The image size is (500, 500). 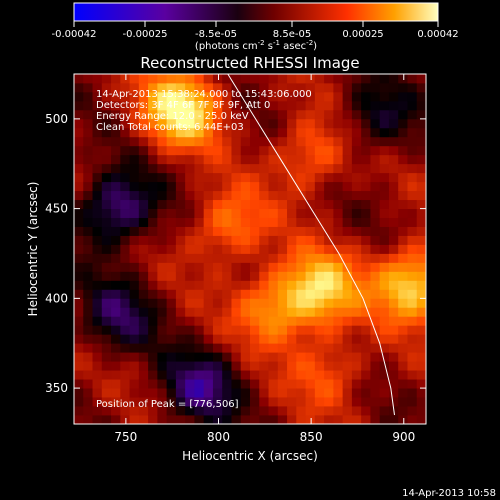 What do you see at coordinates (292, 34) in the screenshot?
I see `colorbar-tick-label: 8.5e-05` at bounding box center [292, 34].